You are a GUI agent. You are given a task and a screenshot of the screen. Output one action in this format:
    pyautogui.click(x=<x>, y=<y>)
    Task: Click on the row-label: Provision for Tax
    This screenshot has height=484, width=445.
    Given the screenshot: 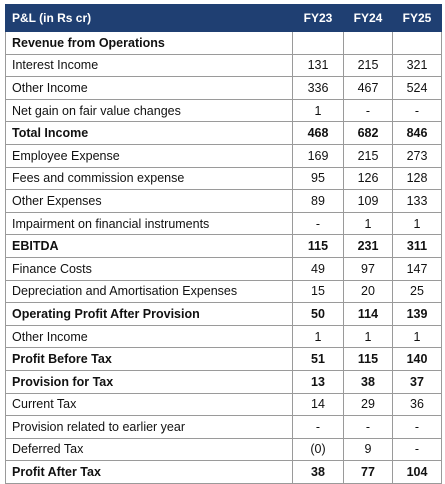 What is the action you would take?
    pyautogui.click(x=149, y=381)
    